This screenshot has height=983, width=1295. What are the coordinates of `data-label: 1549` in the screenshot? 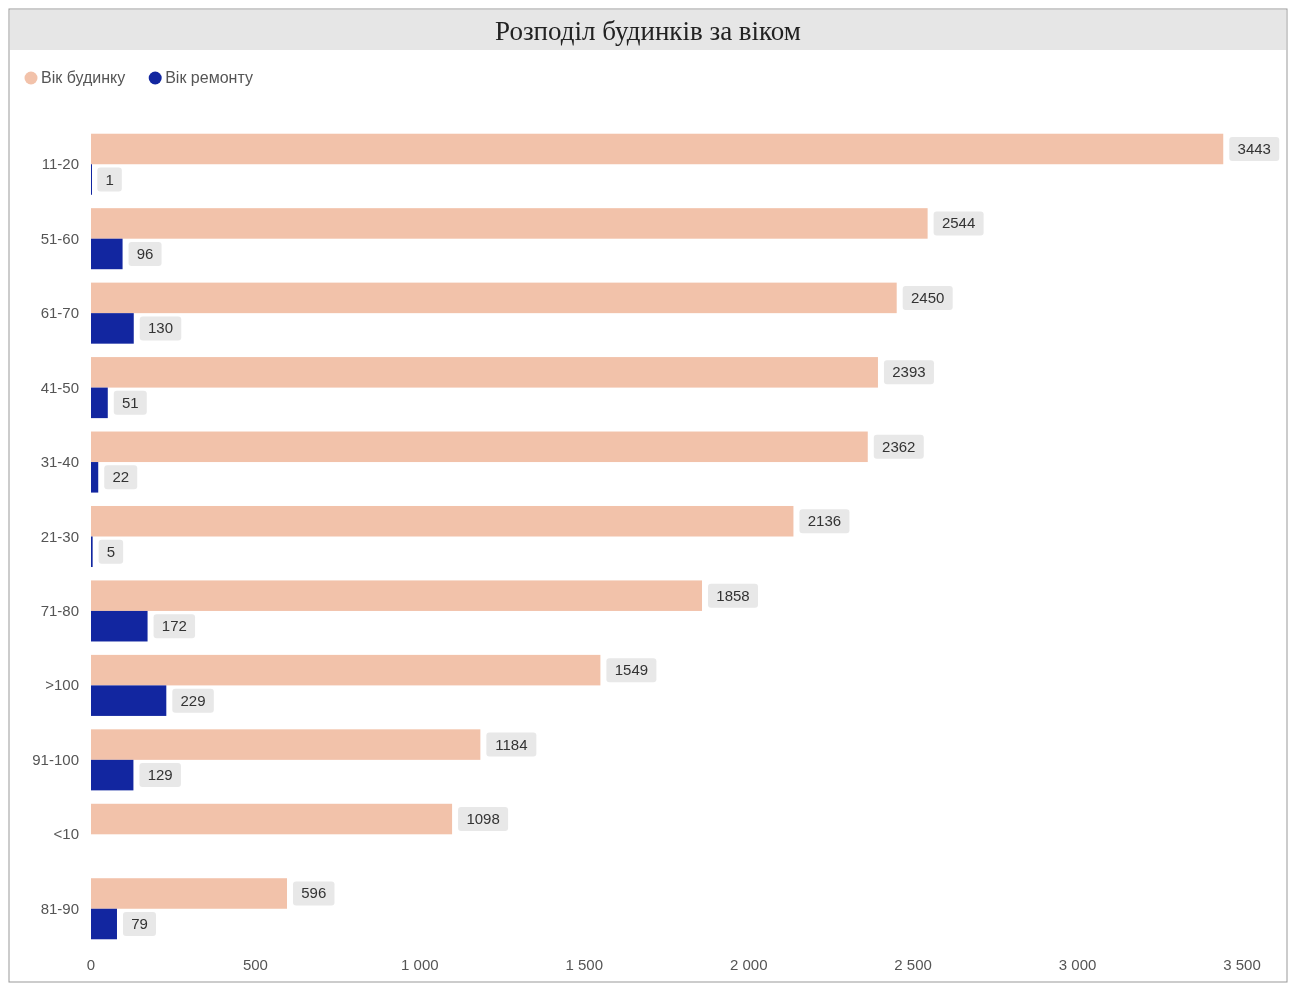 It's located at (631, 670).